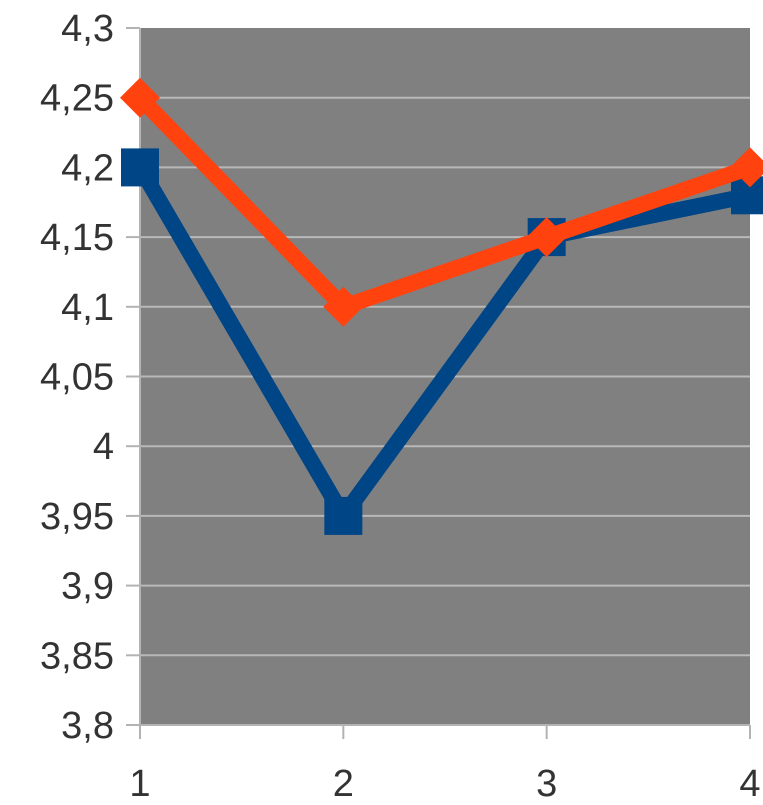  Describe the element at coordinates (139, 784) in the screenshot. I see `x-tick-label: 1` at that location.